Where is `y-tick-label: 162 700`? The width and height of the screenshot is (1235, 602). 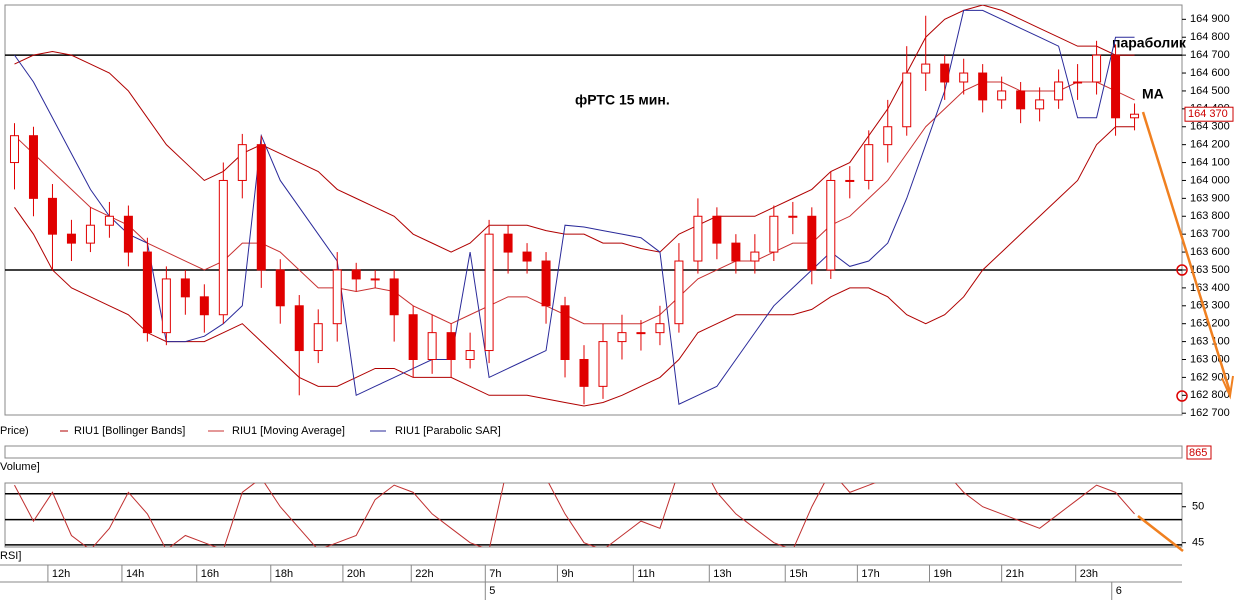 y-tick-label: 162 700 is located at coordinates (1210, 413).